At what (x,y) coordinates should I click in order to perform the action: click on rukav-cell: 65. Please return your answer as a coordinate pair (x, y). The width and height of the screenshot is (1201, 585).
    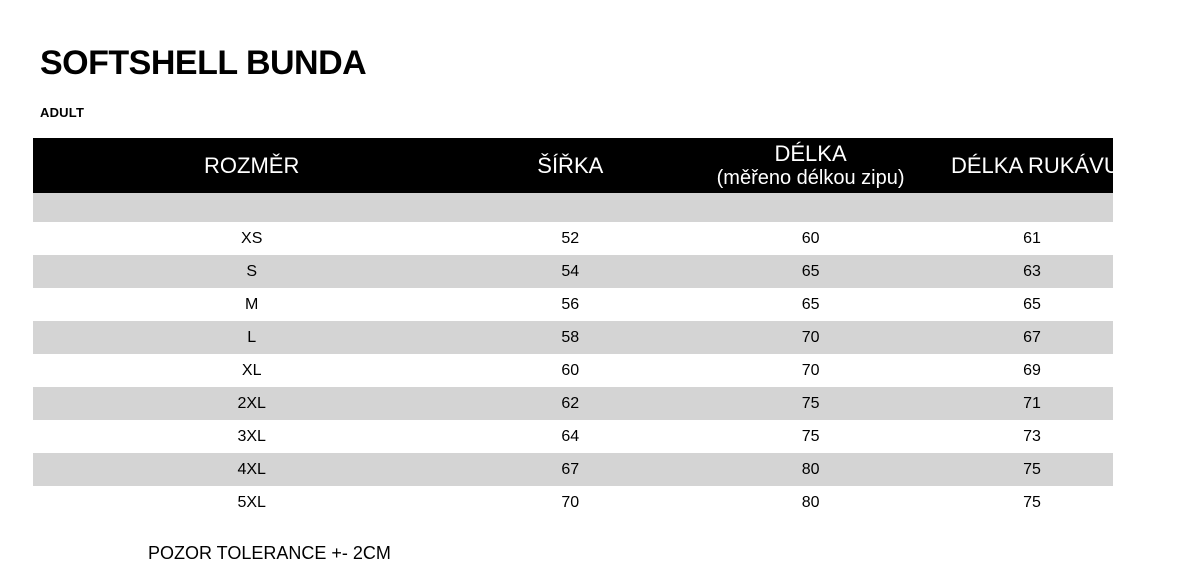
    Looking at the image, I should click on (1031, 304).